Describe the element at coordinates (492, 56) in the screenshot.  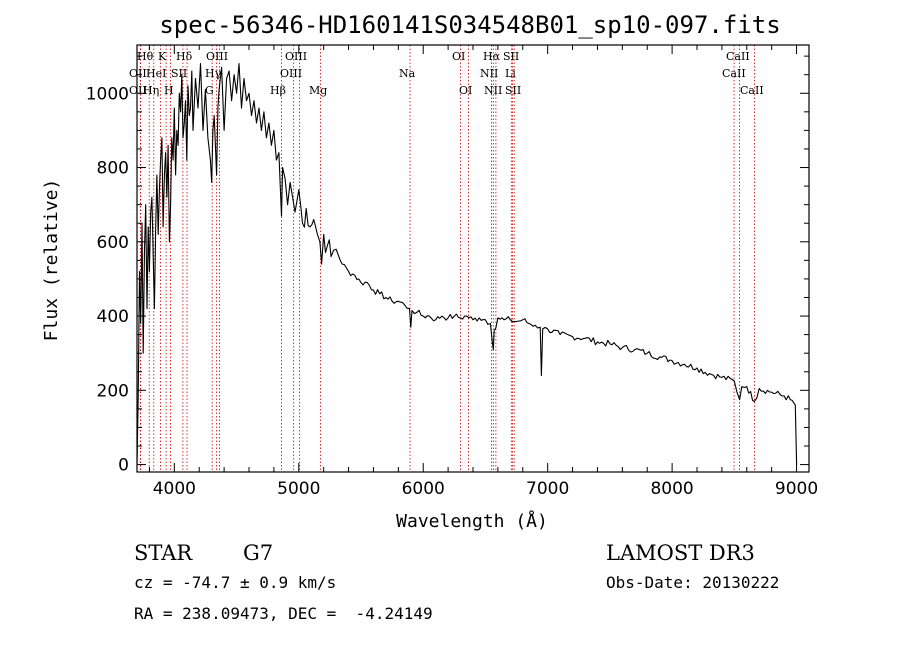
I see `line-label: Hα` at that location.